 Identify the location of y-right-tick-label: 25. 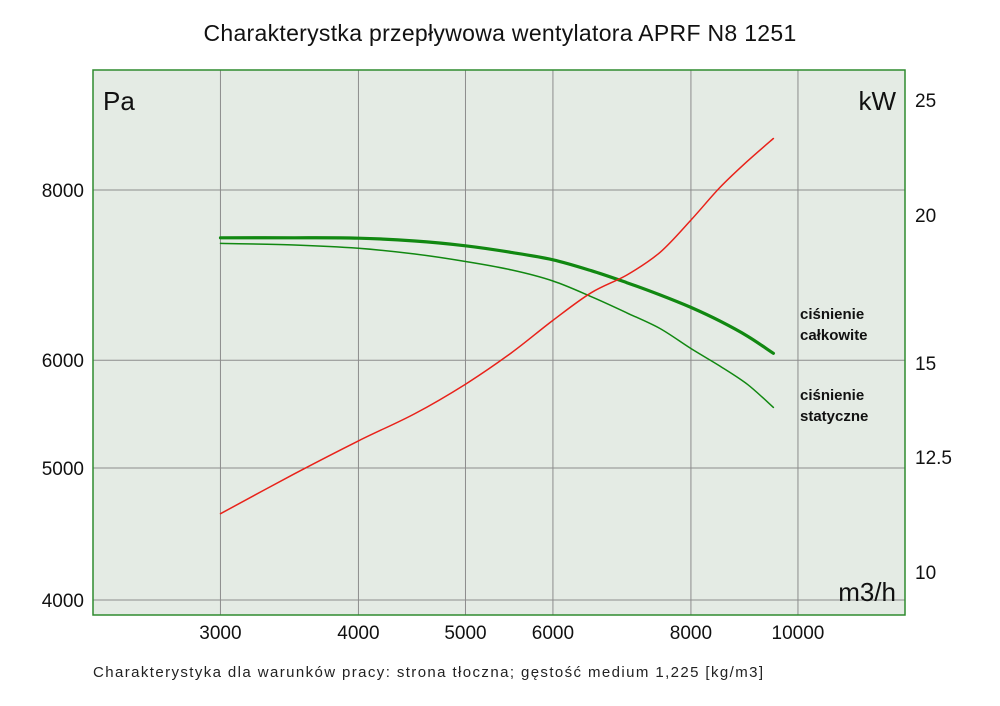
(925, 101).